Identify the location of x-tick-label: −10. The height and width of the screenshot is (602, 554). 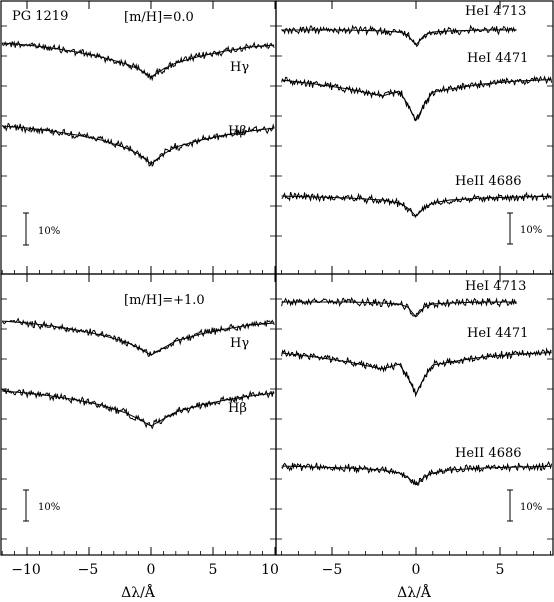
(26, 570).